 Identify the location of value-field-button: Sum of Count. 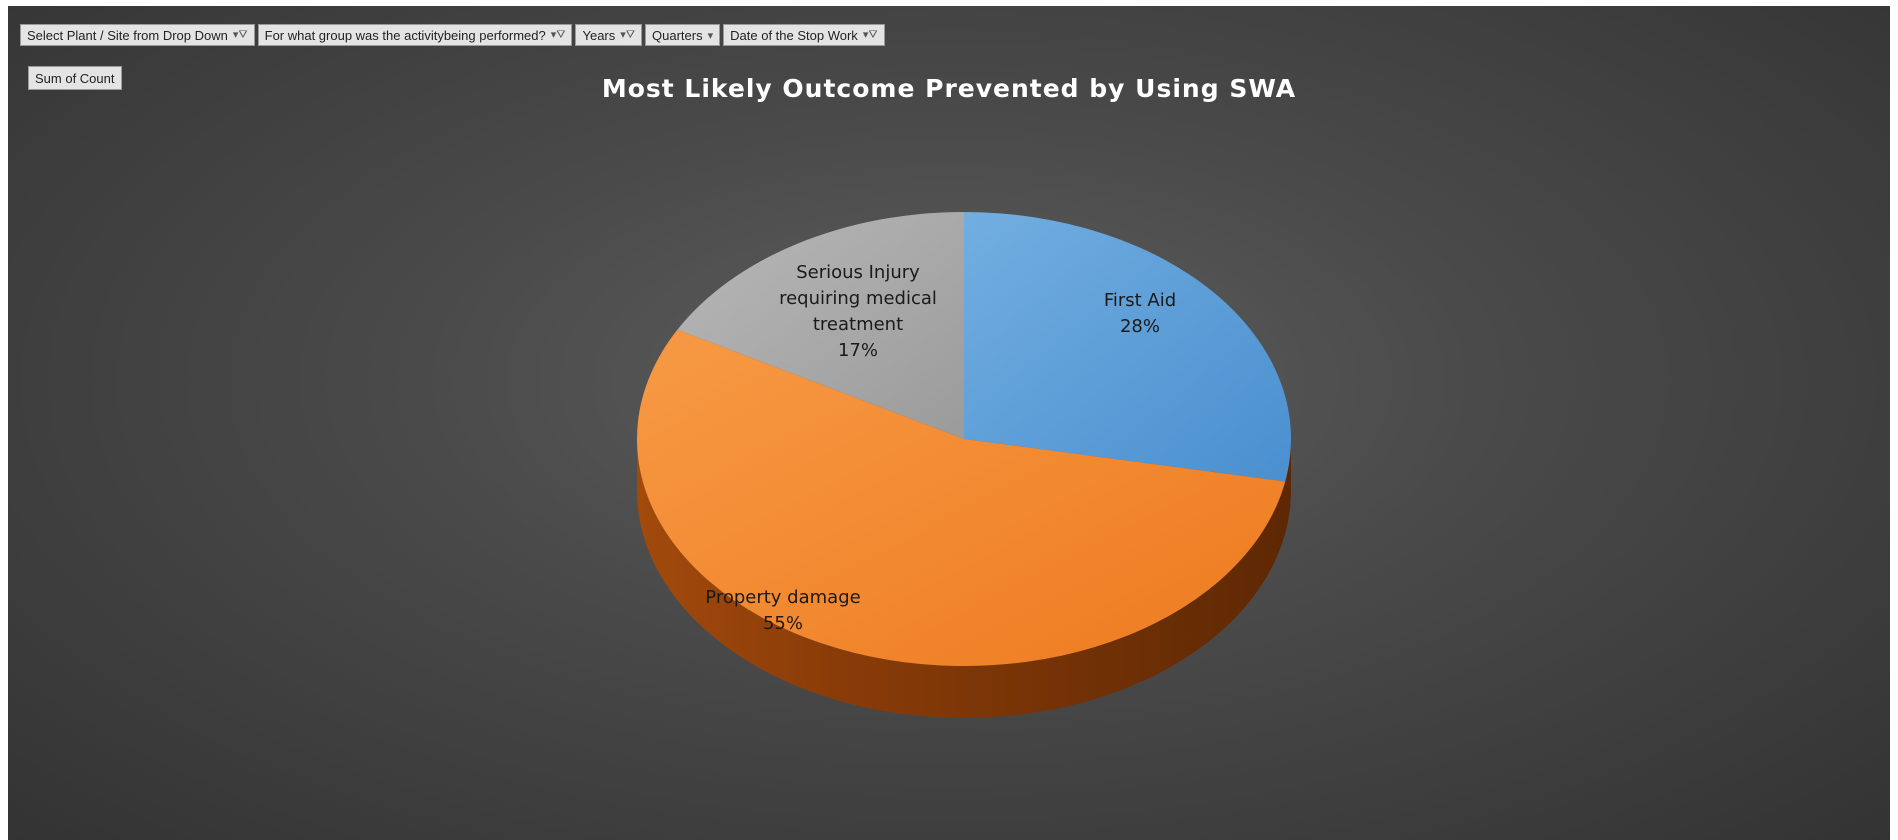
(75, 78).